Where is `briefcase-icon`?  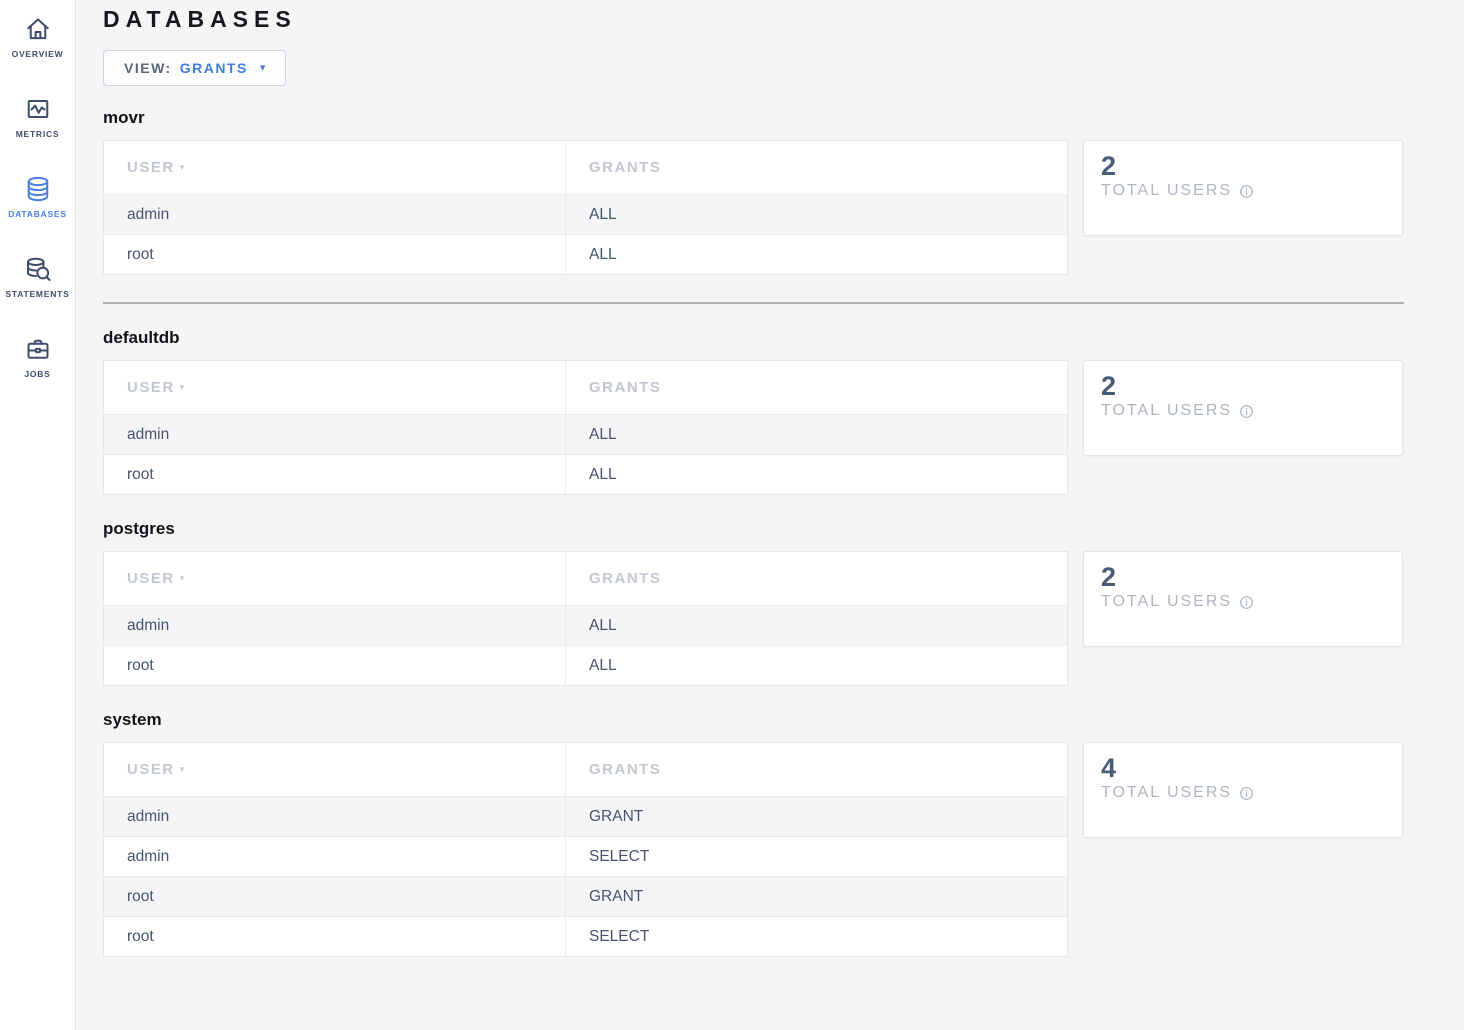 briefcase-icon is located at coordinates (38, 349).